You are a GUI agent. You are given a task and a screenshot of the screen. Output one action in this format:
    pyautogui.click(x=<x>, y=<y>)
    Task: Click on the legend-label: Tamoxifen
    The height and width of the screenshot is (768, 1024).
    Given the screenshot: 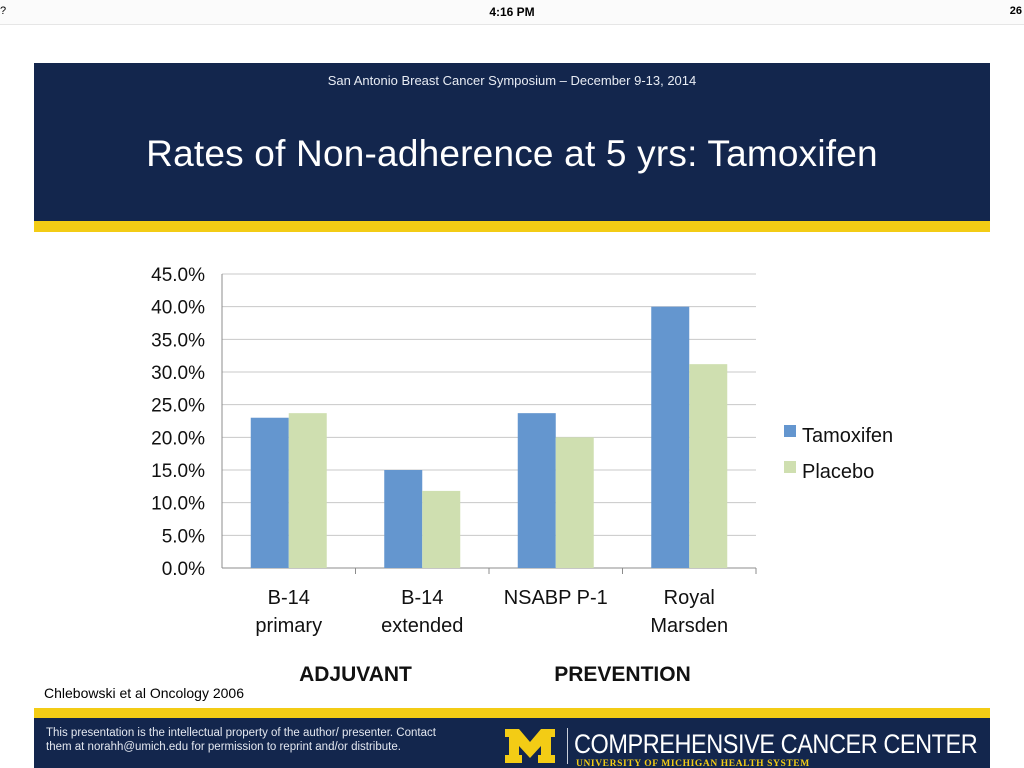 What is the action you would take?
    pyautogui.click(x=847, y=436)
    